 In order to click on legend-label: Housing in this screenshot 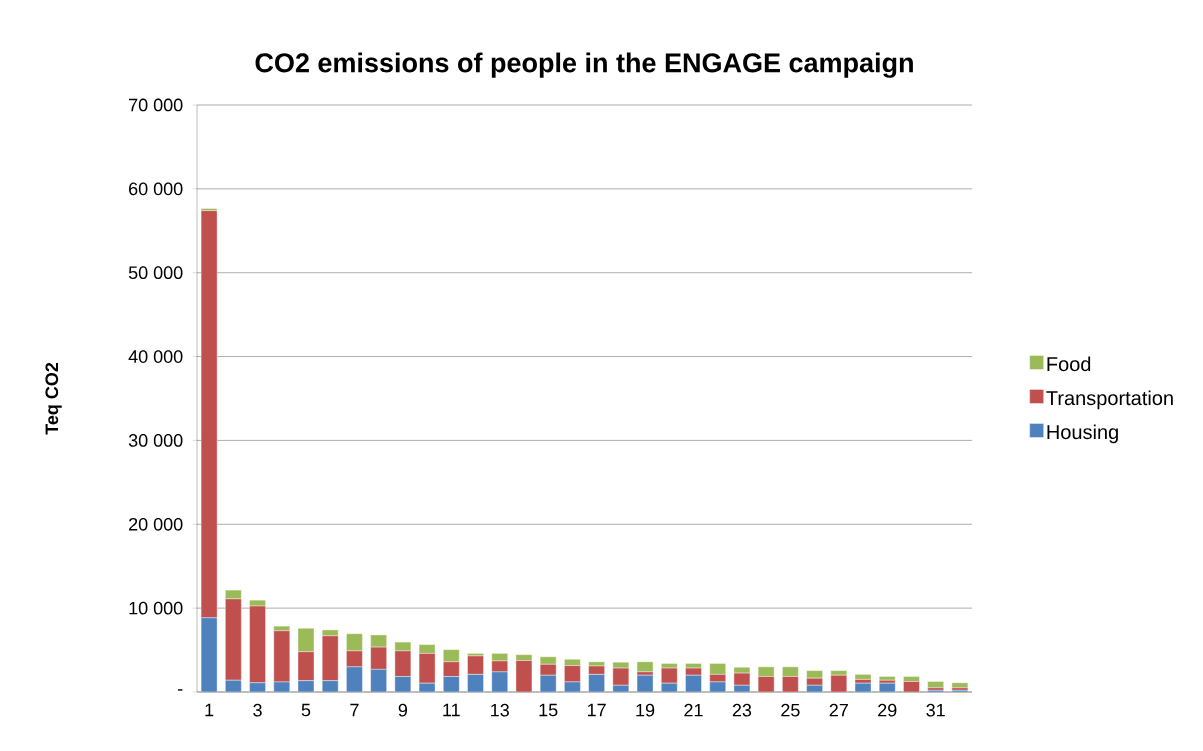, I will do `click(1082, 434)`.